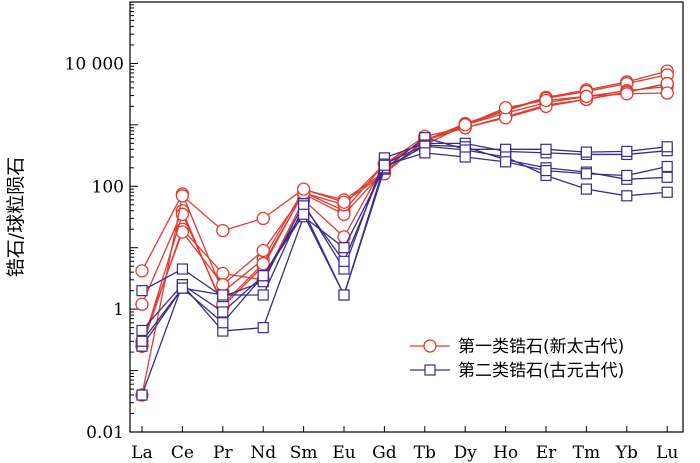 The height and width of the screenshot is (463, 700). Describe the element at coordinates (626, 453) in the screenshot. I see `x-tick-label: Yb` at that location.